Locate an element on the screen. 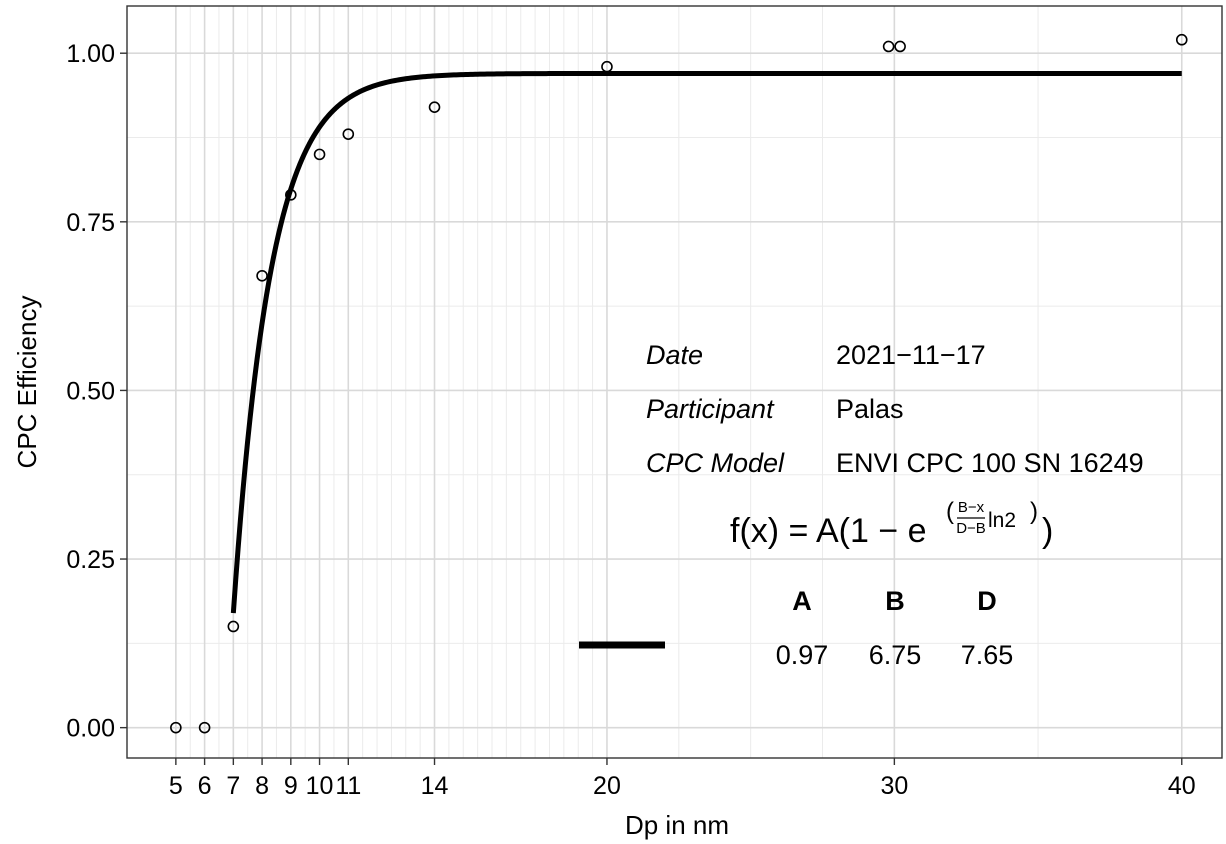 The width and height of the screenshot is (1226, 844). formula-exponent-open-paren: ( is located at coordinates (950, 511).